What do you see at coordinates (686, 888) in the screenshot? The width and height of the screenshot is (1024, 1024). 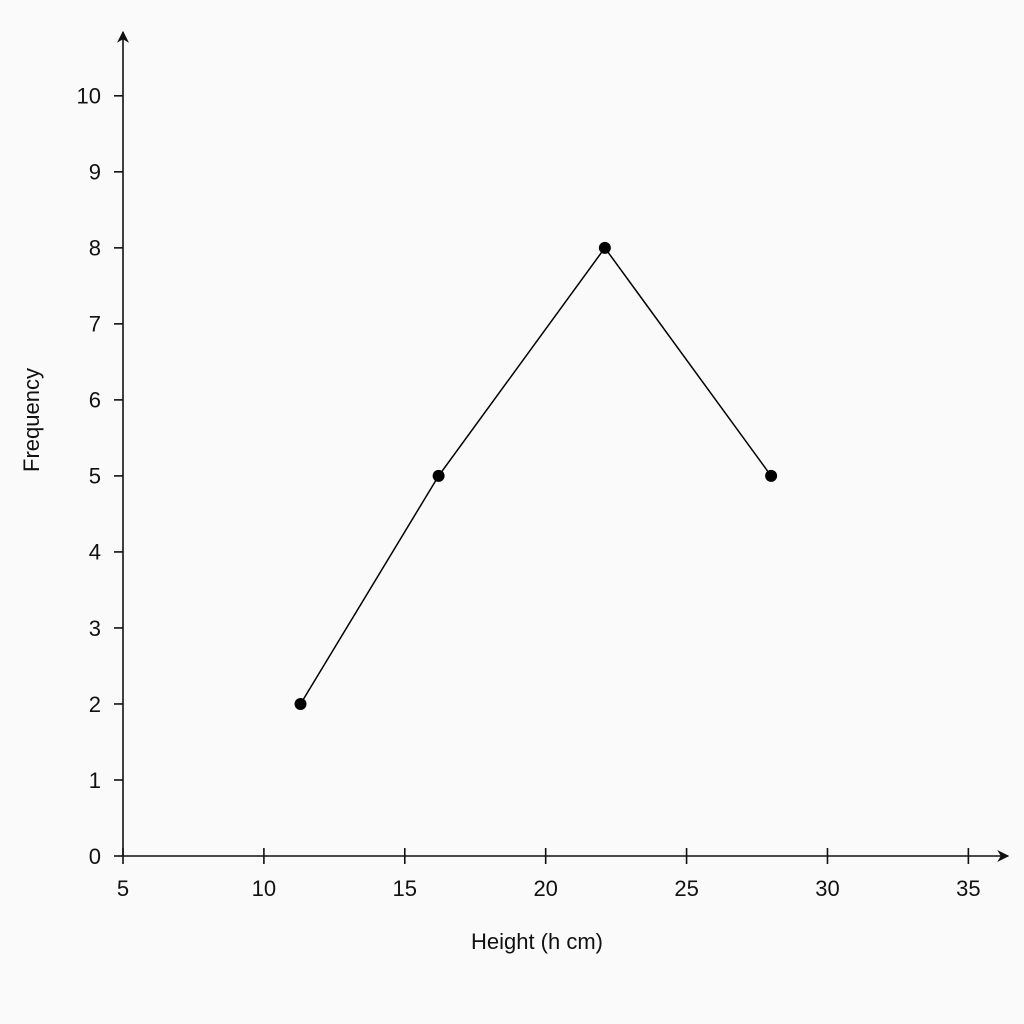 I see `x-tick-label: 25` at bounding box center [686, 888].